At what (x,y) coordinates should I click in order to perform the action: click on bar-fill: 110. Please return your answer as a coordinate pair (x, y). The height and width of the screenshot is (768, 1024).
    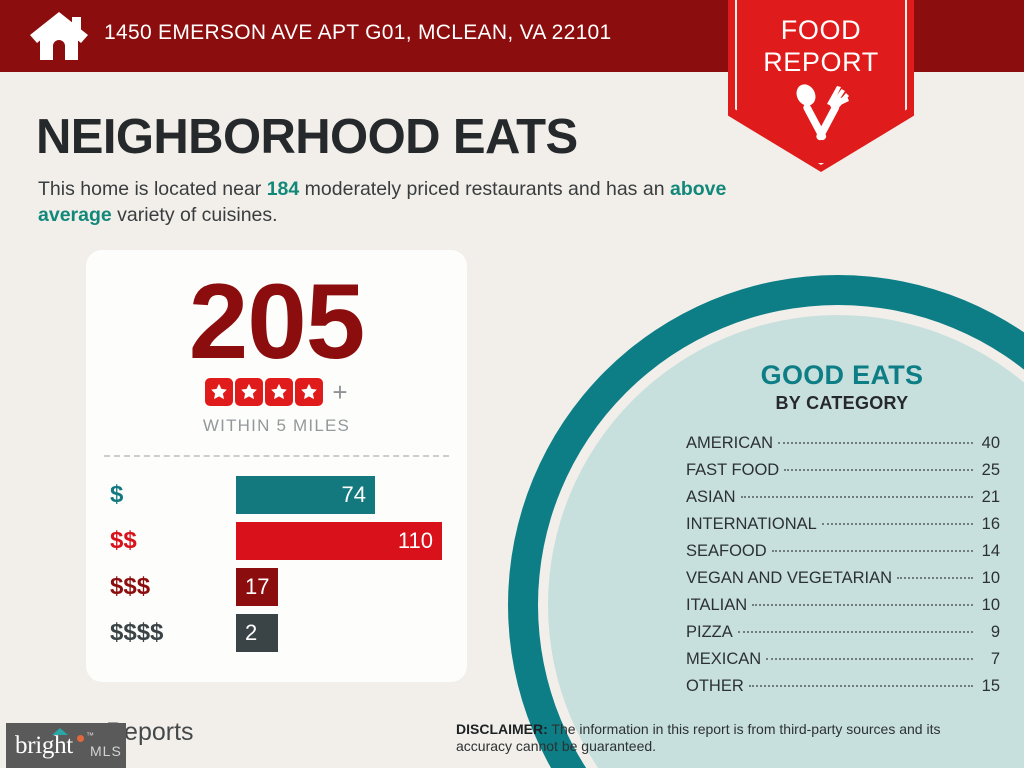
    Looking at the image, I should click on (339, 541).